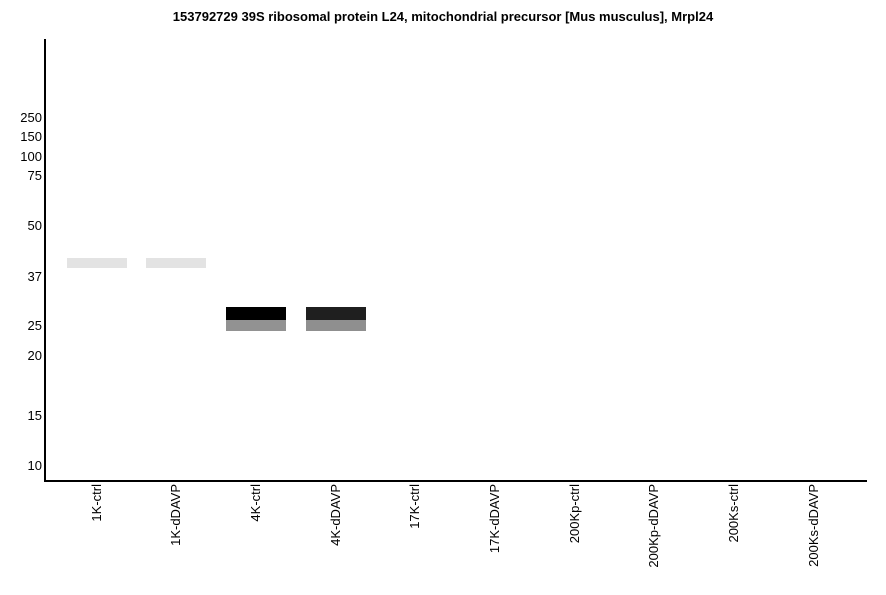 This screenshot has height=595, width=886. I want to click on y-axis-line, so click(45, 260).